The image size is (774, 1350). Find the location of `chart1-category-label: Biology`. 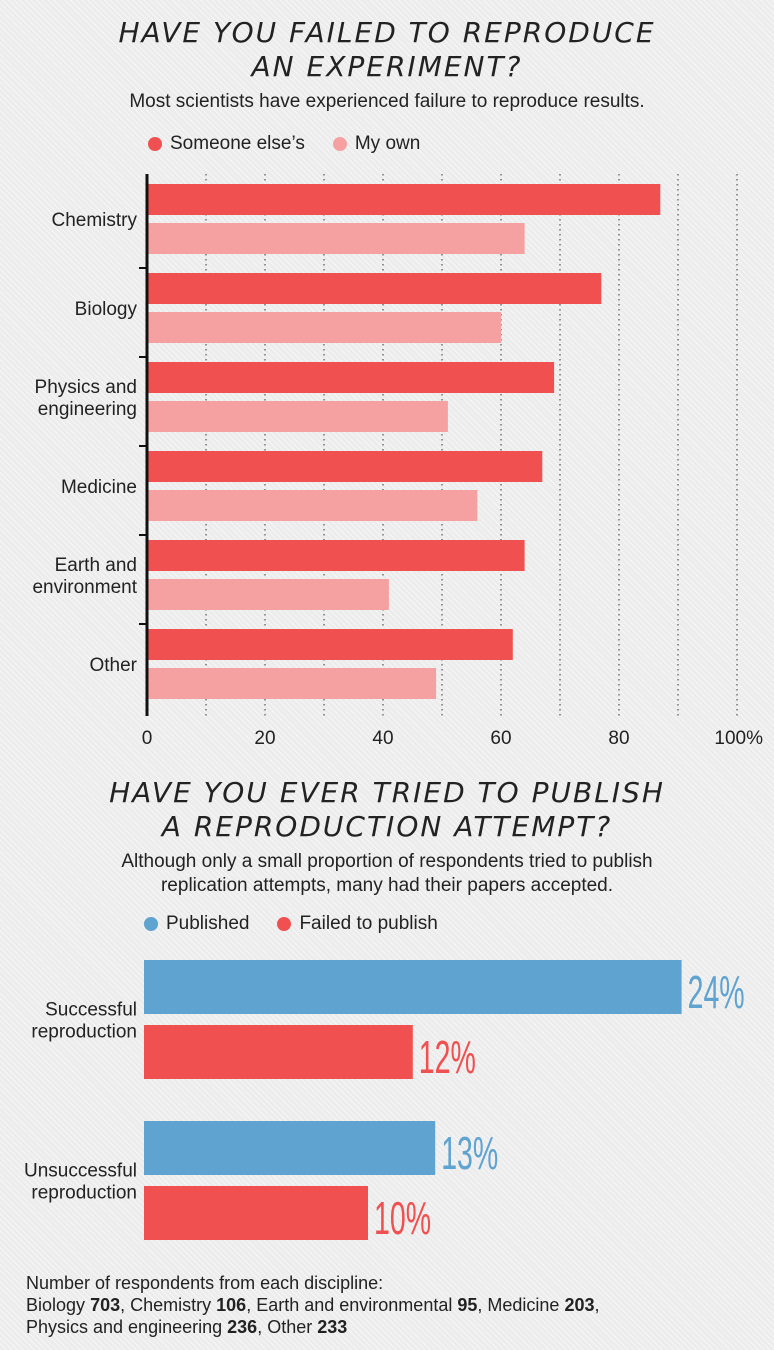

chart1-category-label: Biology is located at coordinates (106, 309).